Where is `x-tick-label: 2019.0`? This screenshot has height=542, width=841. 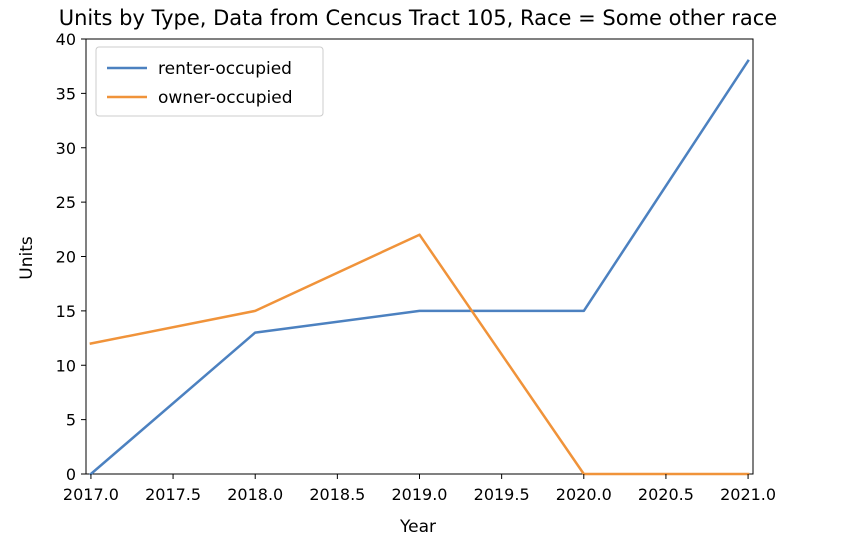
x-tick-label: 2019.0 is located at coordinates (420, 494).